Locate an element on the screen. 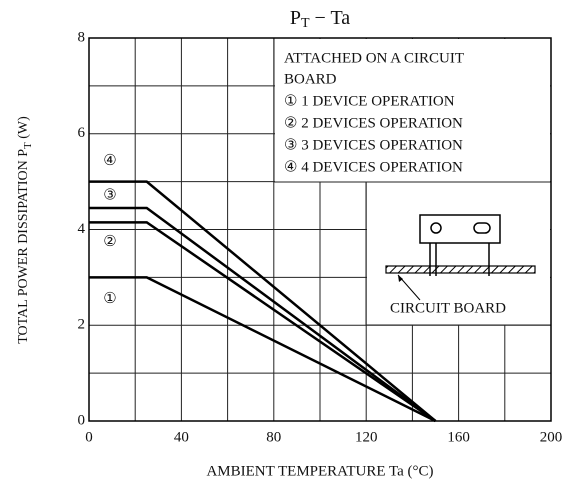  legend-entry: ③ 3 DEVICES OPERATION is located at coordinates (373, 145).